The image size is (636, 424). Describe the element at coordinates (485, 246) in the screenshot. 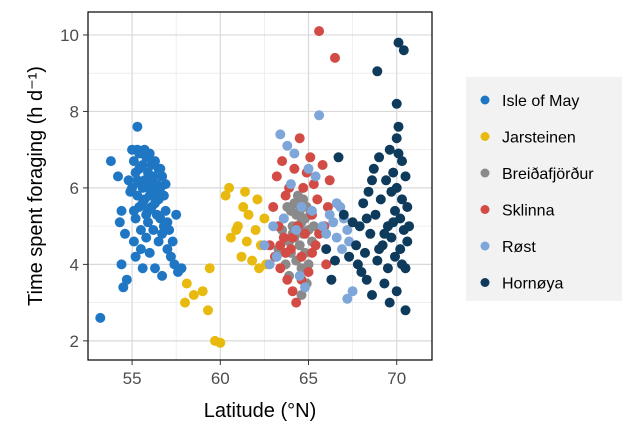

I see `legend-marker` at that location.